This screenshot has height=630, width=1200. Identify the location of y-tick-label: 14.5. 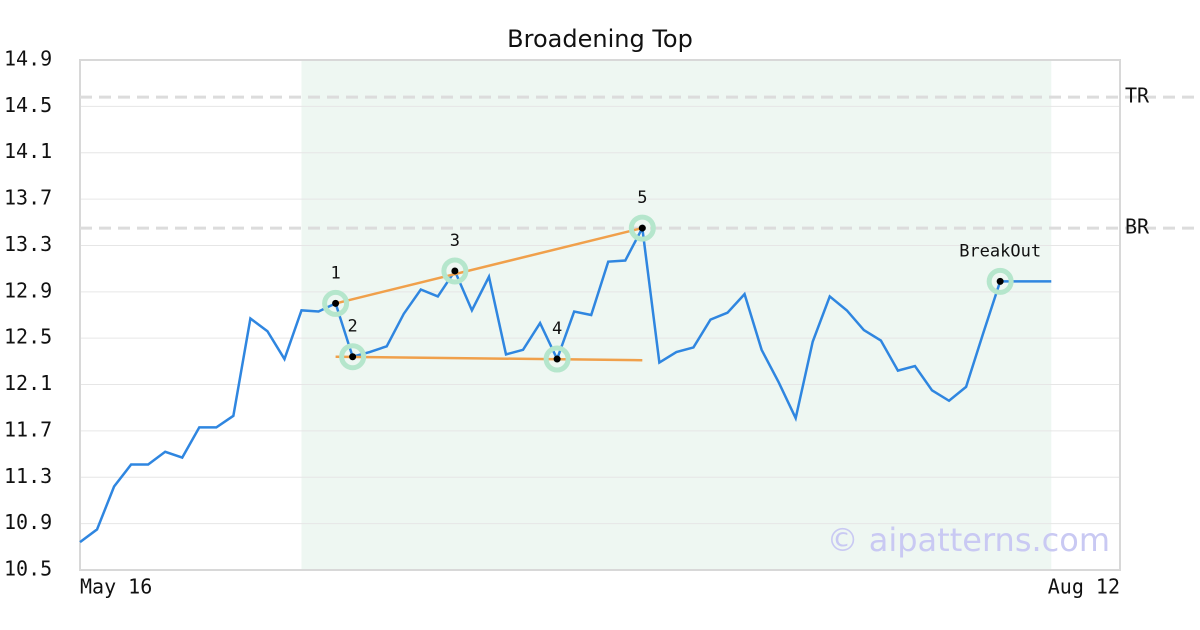
(28, 105).